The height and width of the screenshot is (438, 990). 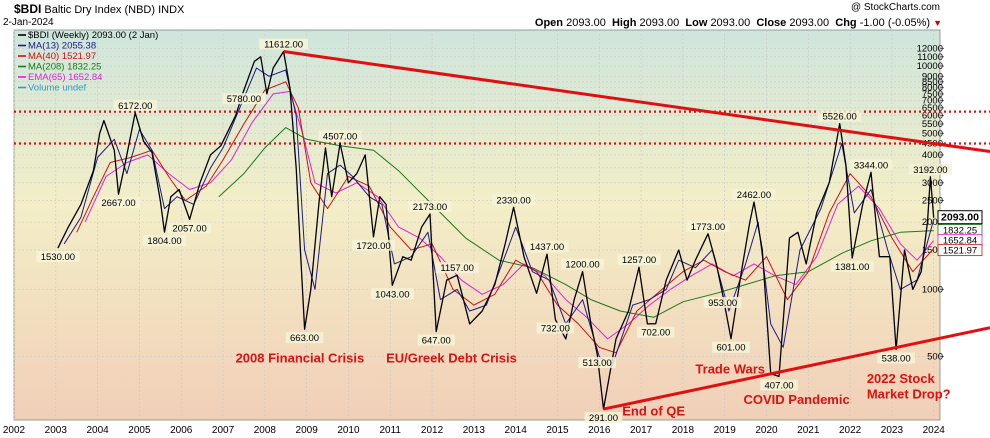 I want to click on price-label-text: 5526.00, so click(x=839, y=117).